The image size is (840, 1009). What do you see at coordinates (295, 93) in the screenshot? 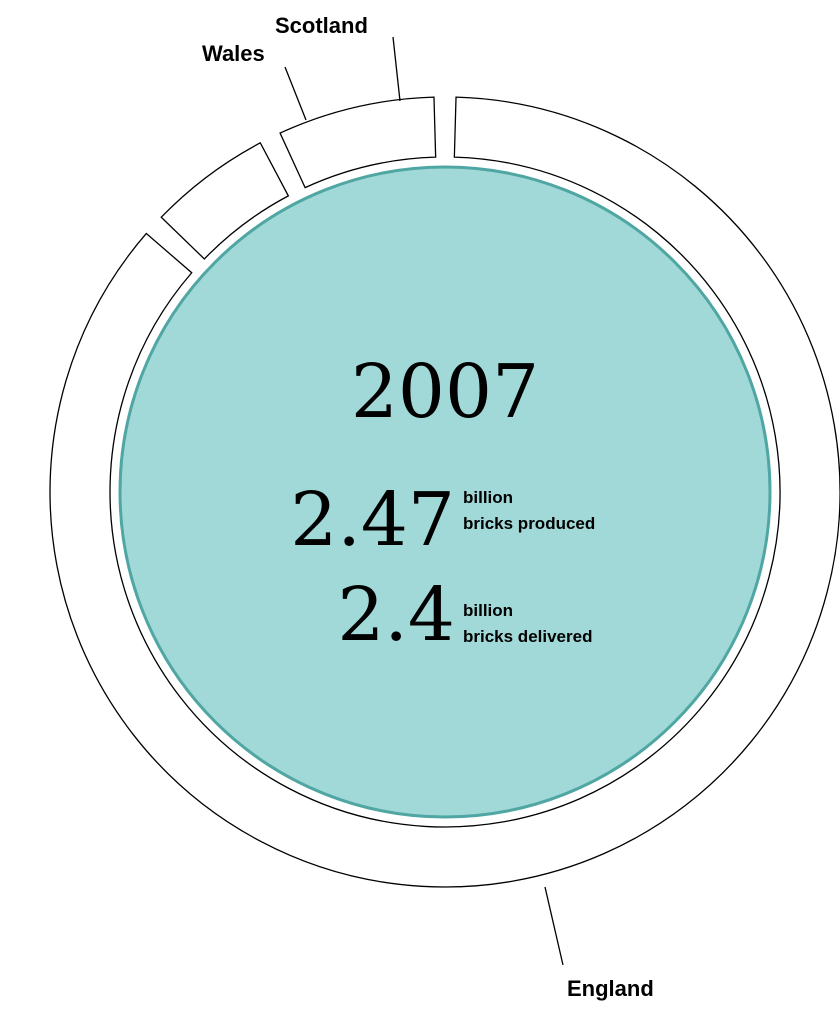
I see `leader-wales` at bounding box center [295, 93].